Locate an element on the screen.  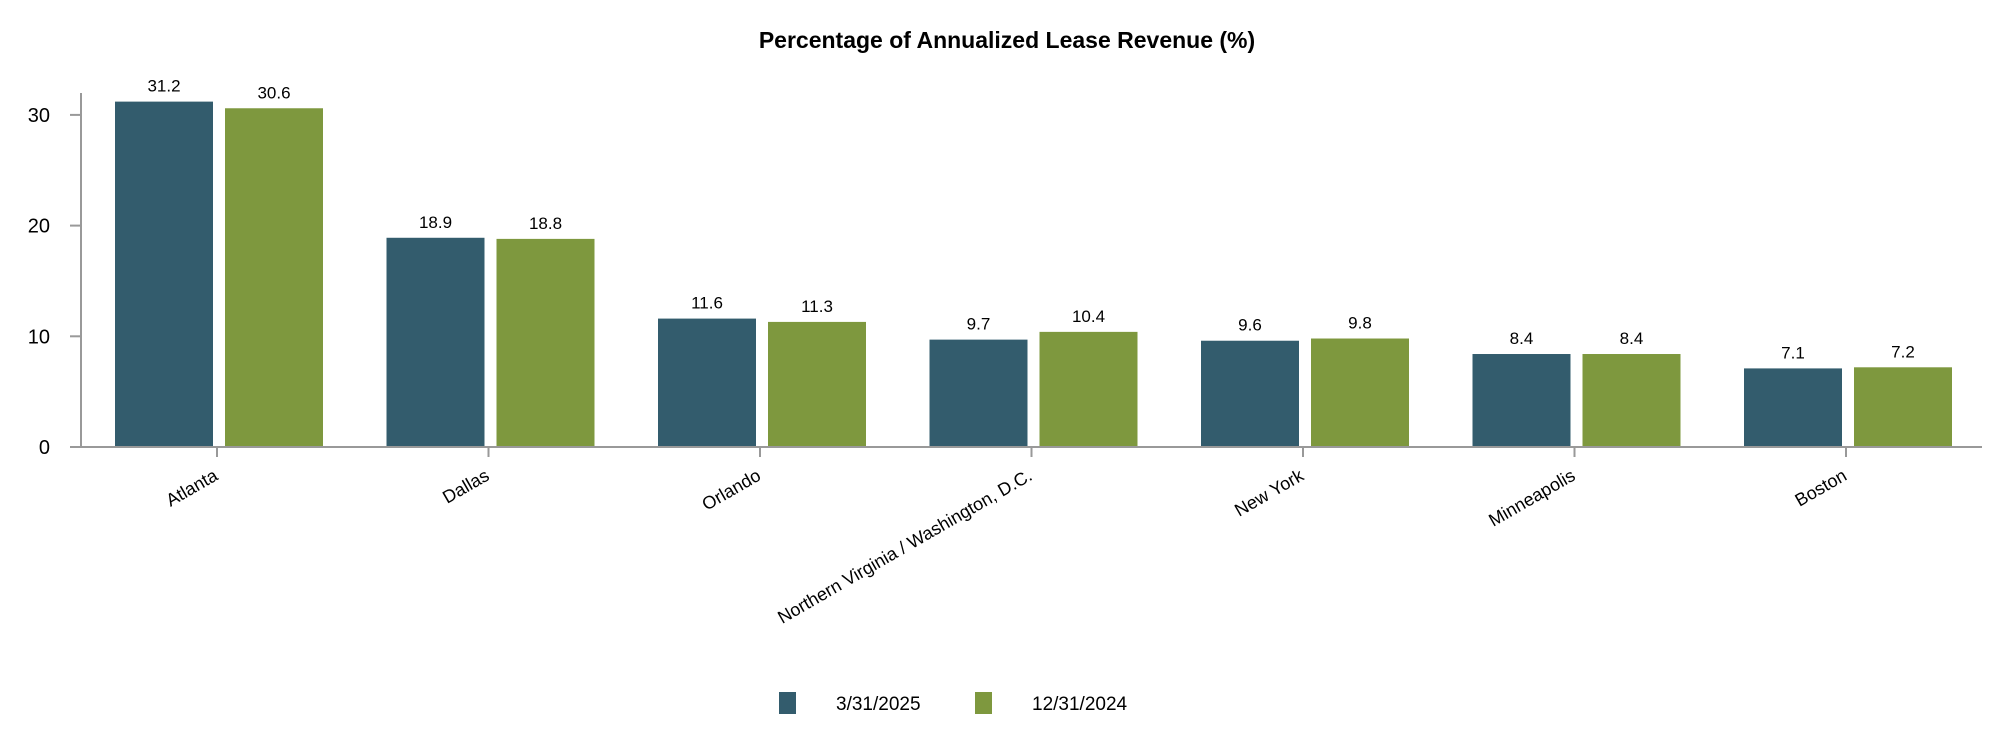
data-label: 9.8 is located at coordinates (1360, 323).